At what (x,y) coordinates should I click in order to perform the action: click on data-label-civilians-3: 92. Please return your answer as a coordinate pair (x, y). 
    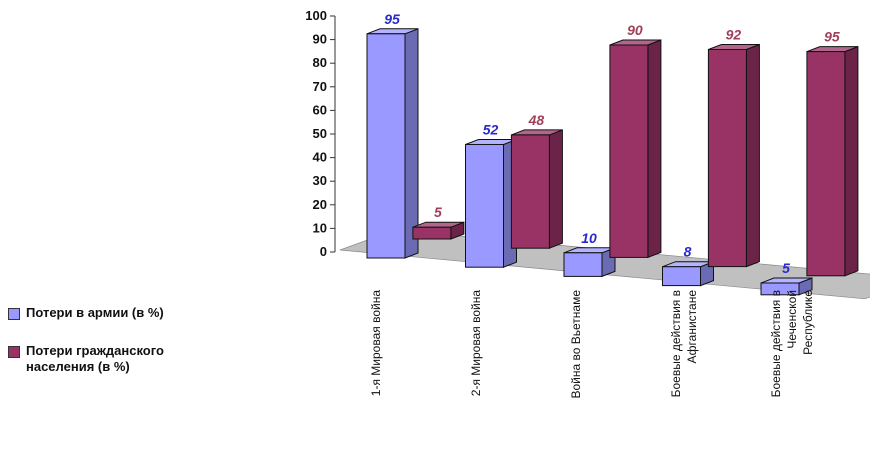
    Looking at the image, I should click on (734, 34).